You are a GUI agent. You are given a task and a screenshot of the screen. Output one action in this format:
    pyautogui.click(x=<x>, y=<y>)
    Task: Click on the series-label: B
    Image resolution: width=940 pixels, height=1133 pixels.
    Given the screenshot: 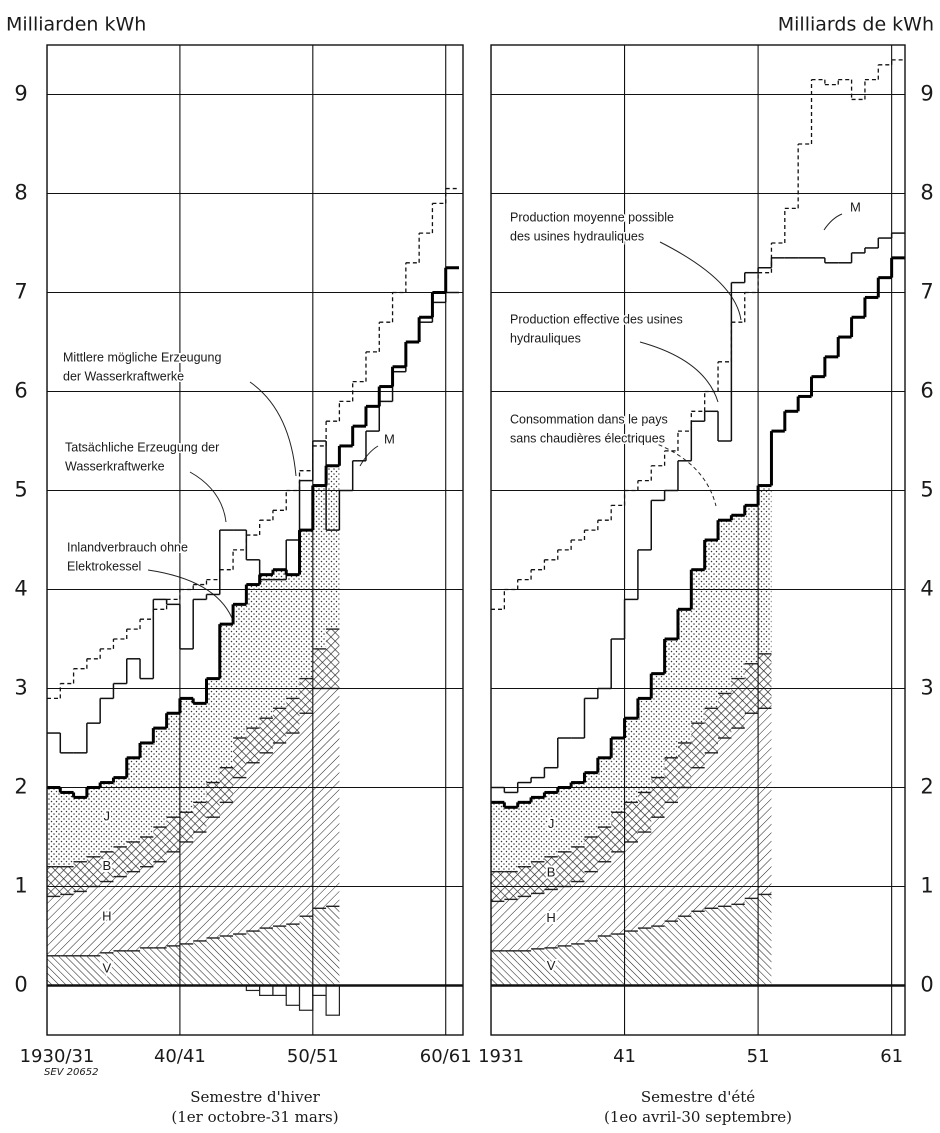 What is the action you would take?
    pyautogui.click(x=551, y=872)
    